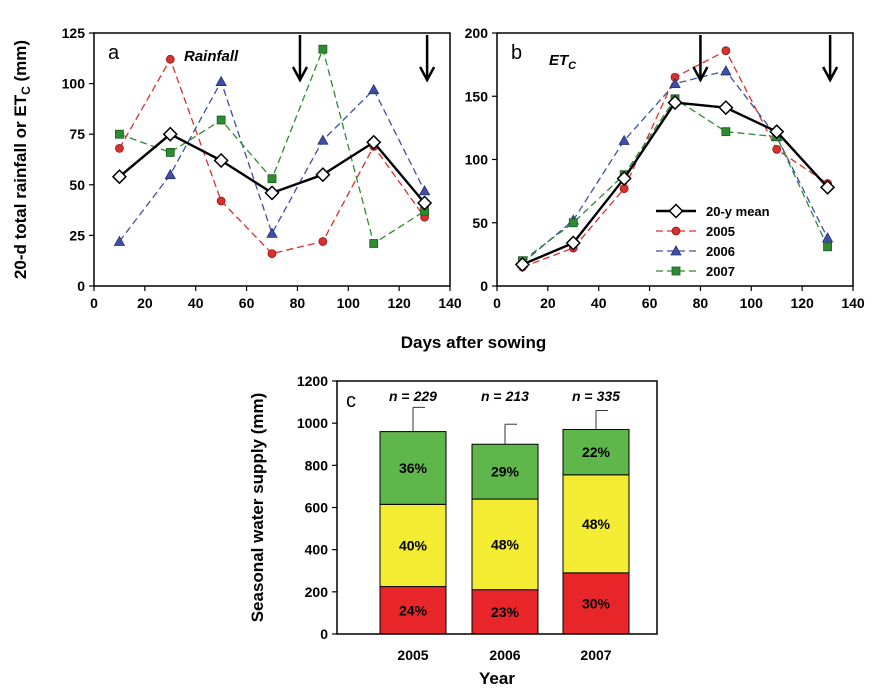  I want to click on panel-ab-y-axis-label: 20-d total rainfall or ETC (mm), so click(22, 159).